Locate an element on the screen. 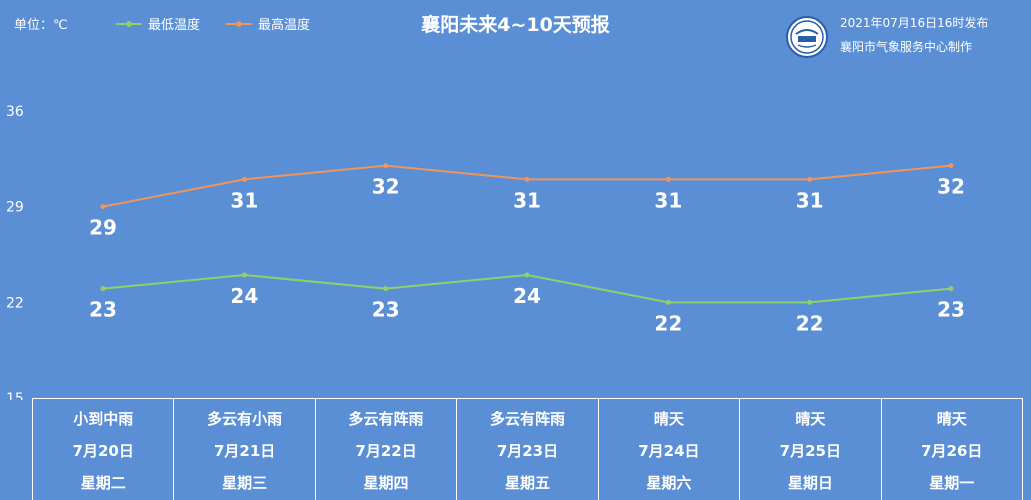 This screenshot has height=500, width=1031. forecast-day-cell: 晴天 7月26日星期一 is located at coordinates (952, 449).